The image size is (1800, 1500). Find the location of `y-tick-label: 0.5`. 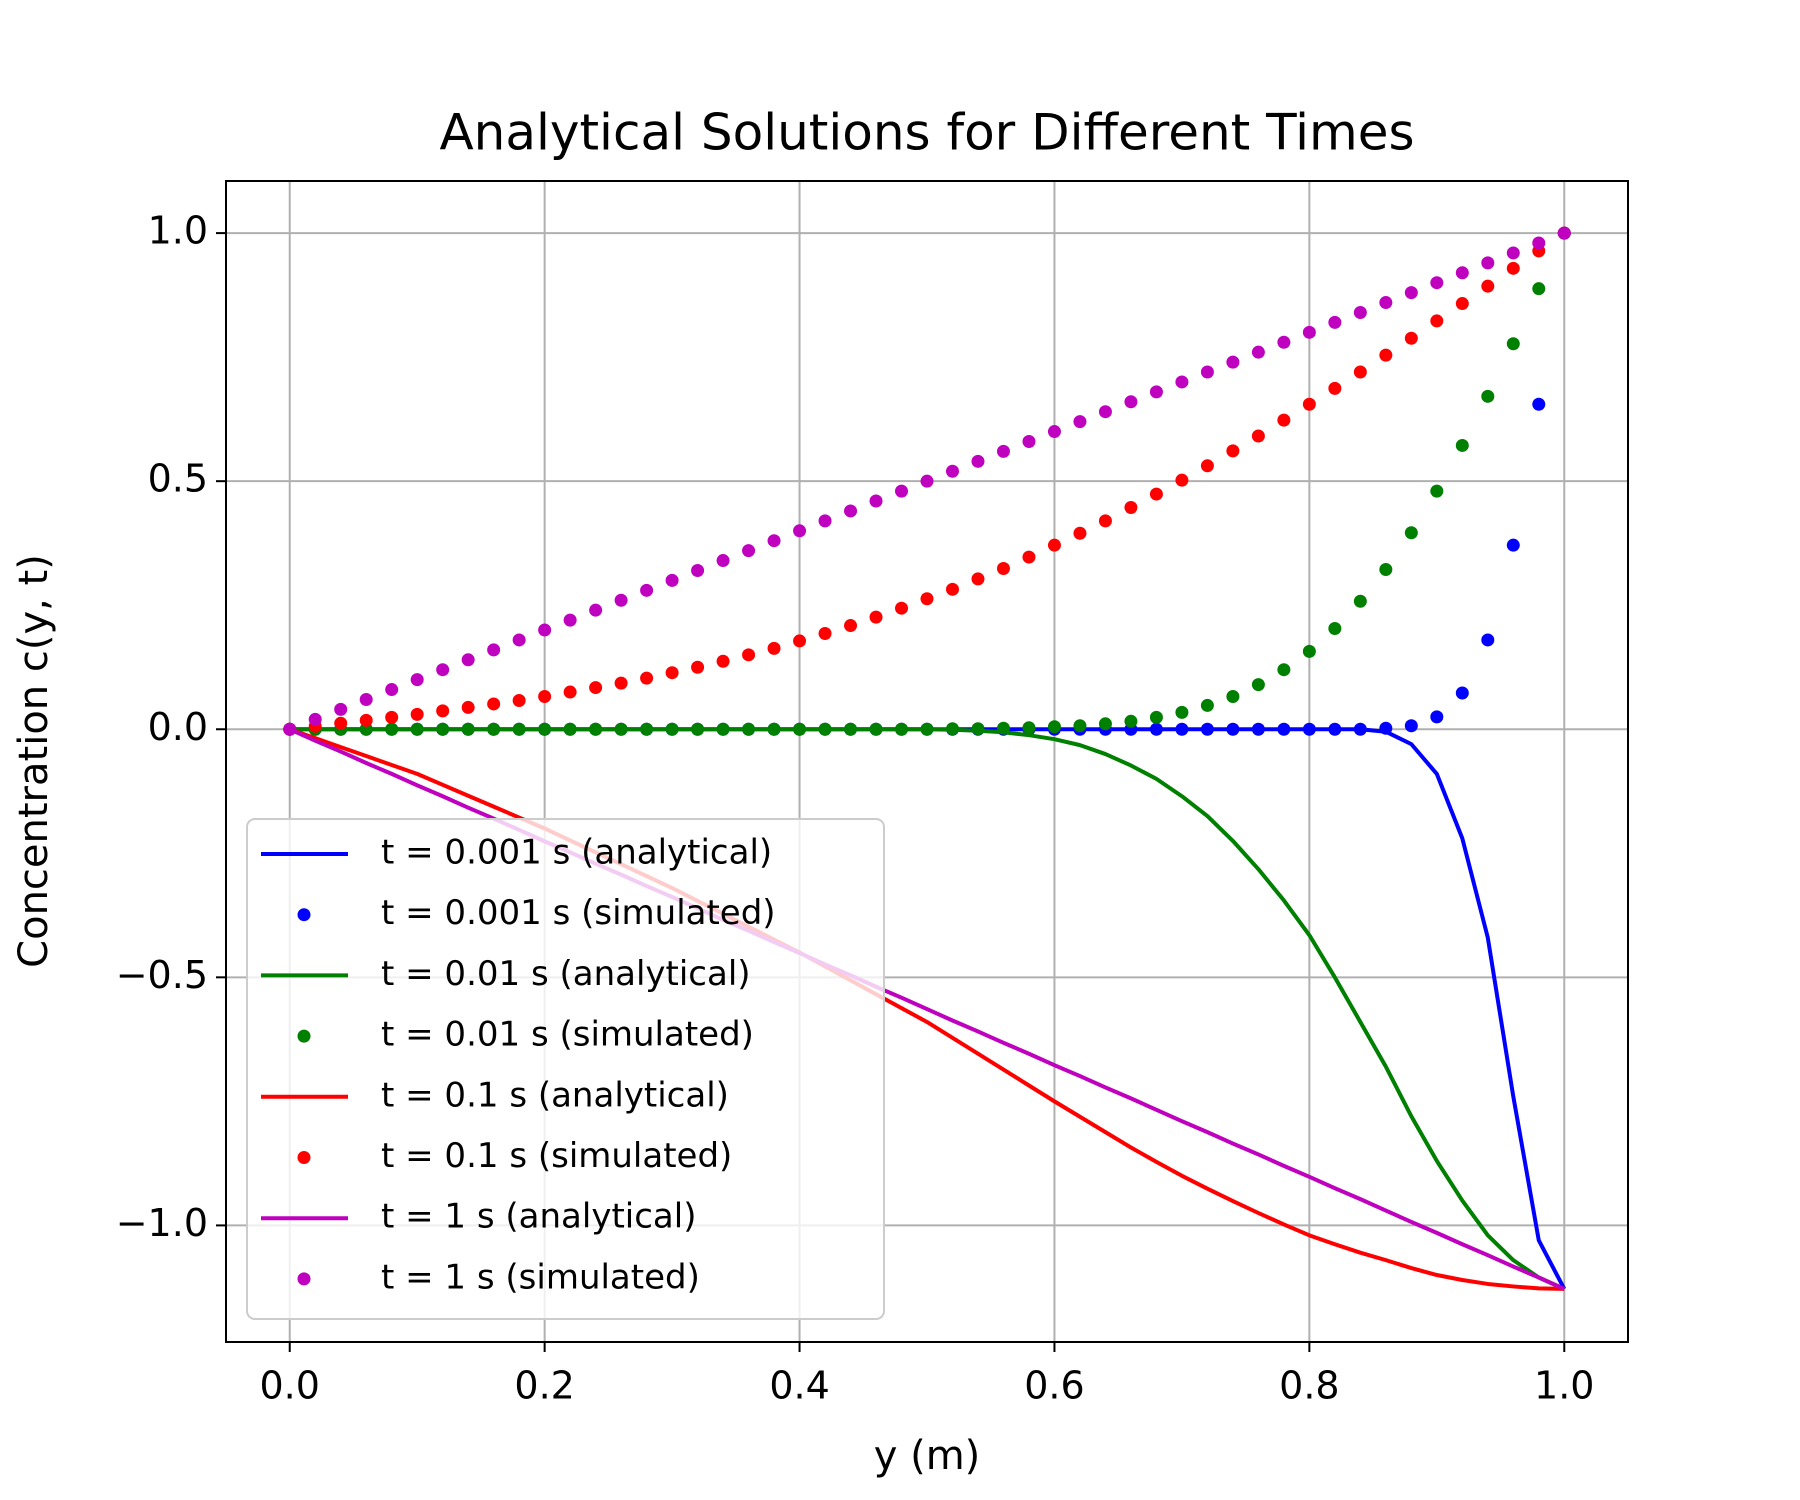

y-tick-label: 0.5 is located at coordinates (178, 479).